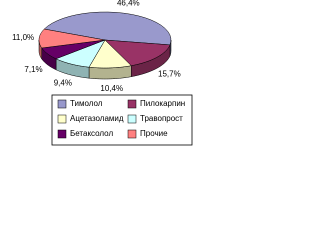 The height and width of the screenshot is (240, 320). Describe the element at coordinates (111, 88) in the screenshot. I see `data-label: 10,4%` at that location.